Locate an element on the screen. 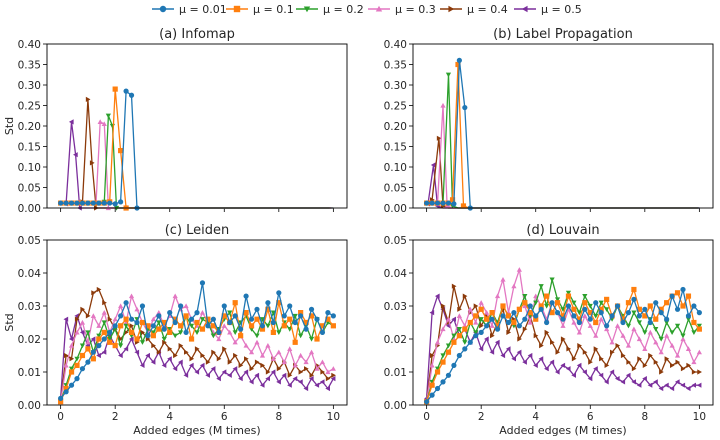 The height and width of the screenshot is (440, 720). legend-label: μ = 0.5 is located at coordinates (561, 9).